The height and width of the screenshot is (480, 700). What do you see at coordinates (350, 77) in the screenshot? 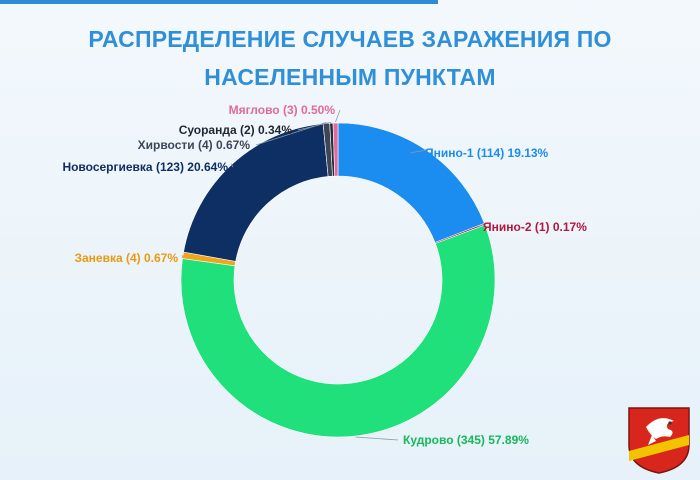
I see `title-line-2: НАСЕЛЕННЫМ ПУНКТАМ` at bounding box center [350, 77].